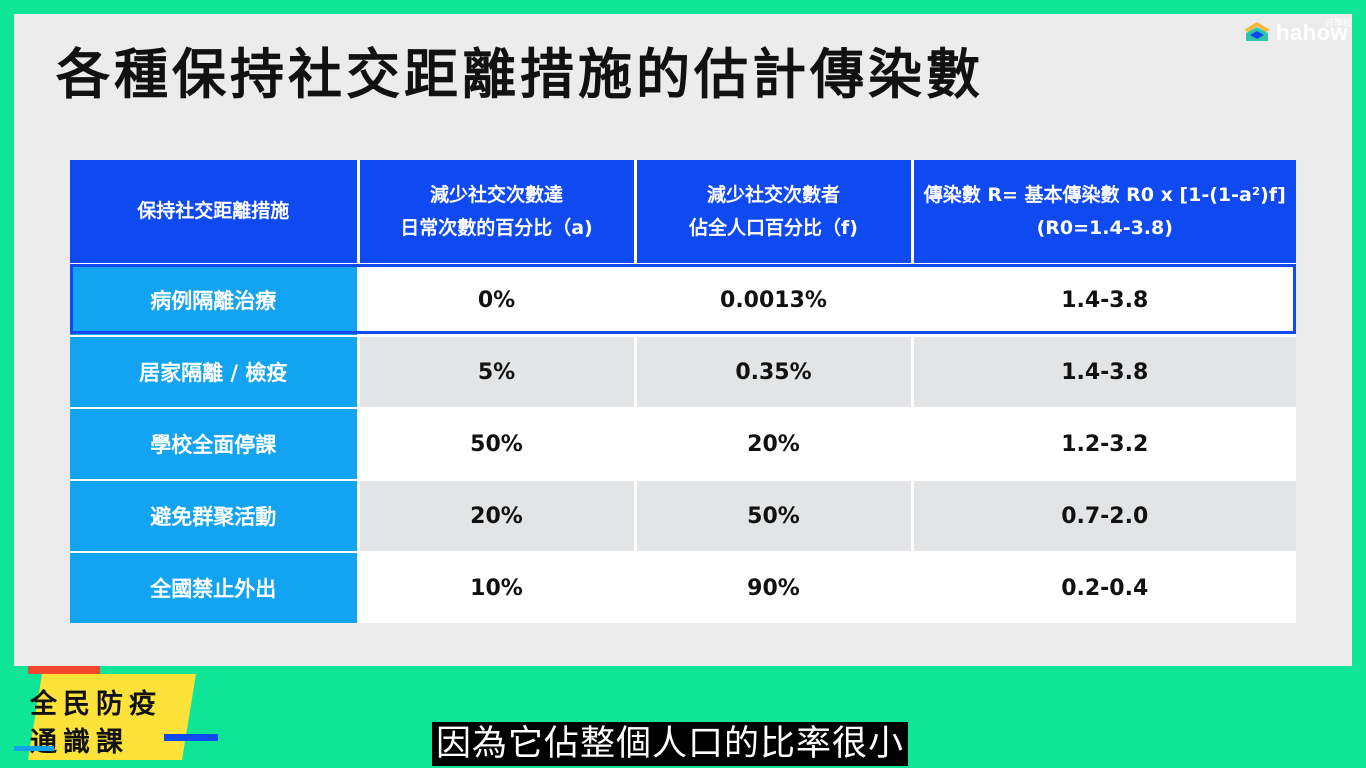  What do you see at coordinates (496, 195) in the screenshot?
I see `header-a-line1: 減少社交次數達` at bounding box center [496, 195].